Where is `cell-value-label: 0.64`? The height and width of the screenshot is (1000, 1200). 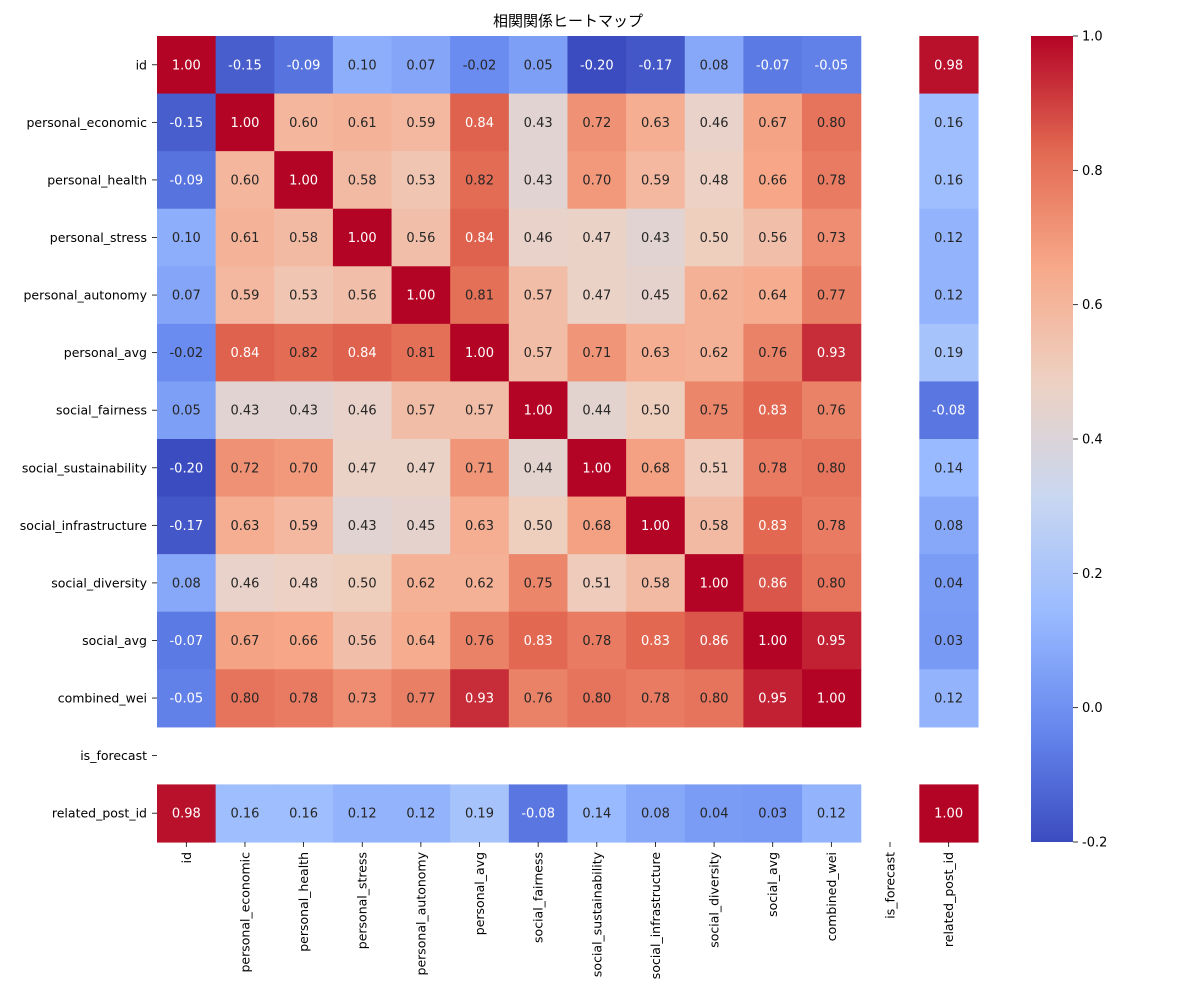 cell-value-label: 0.64 is located at coordinates (772, 296).